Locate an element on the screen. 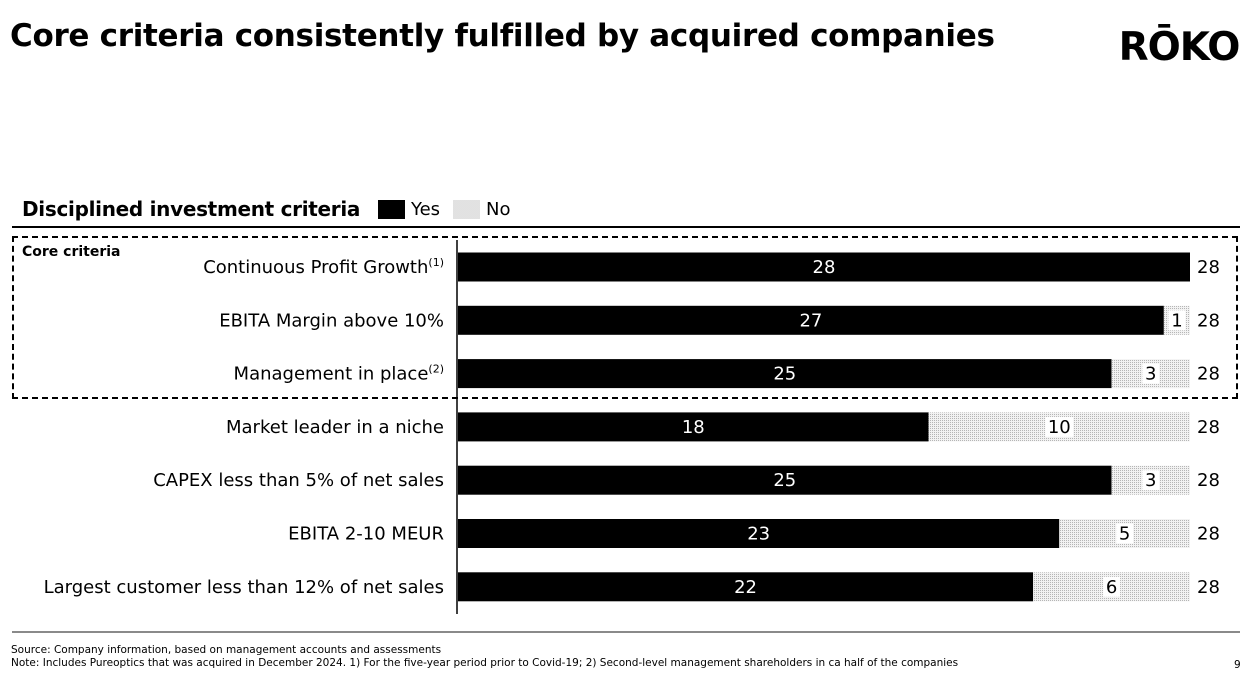 The width and height of the screenshot is (1253, 684). legend-swatch-yes is located at coordinates (391, 209).